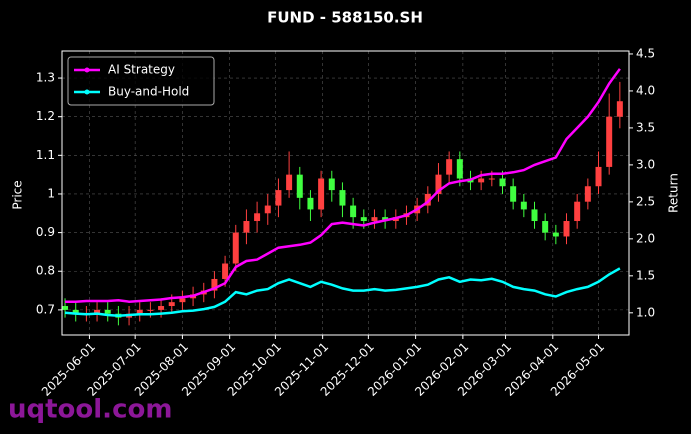 The width and height of the screenshot is (691, 434). I want to click on y-tick-label: 0.8, so click(45, 271).